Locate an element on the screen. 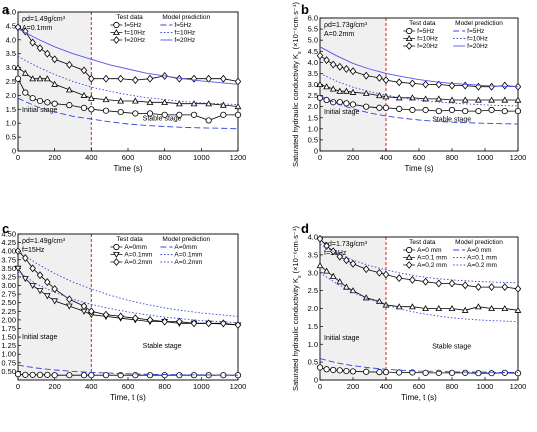 This screenshot has height=432, width=537. panel-label: c is located at coordinates (5, 228).